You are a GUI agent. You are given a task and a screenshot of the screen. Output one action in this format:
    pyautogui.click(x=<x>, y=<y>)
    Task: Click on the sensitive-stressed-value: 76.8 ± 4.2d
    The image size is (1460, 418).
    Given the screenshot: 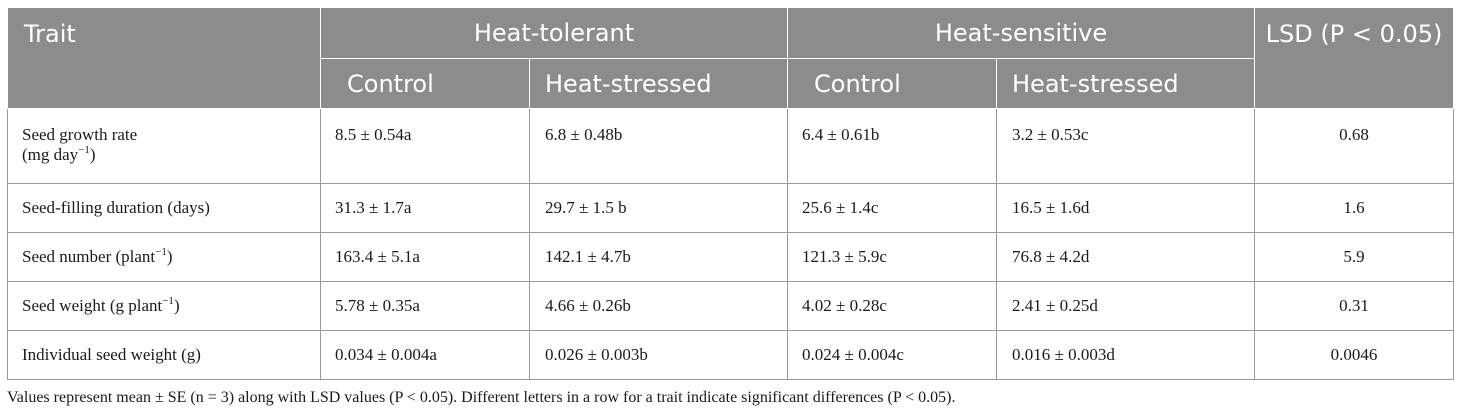 What is the action you would take?
    pyautogui.click(x=1125, y=257)
    